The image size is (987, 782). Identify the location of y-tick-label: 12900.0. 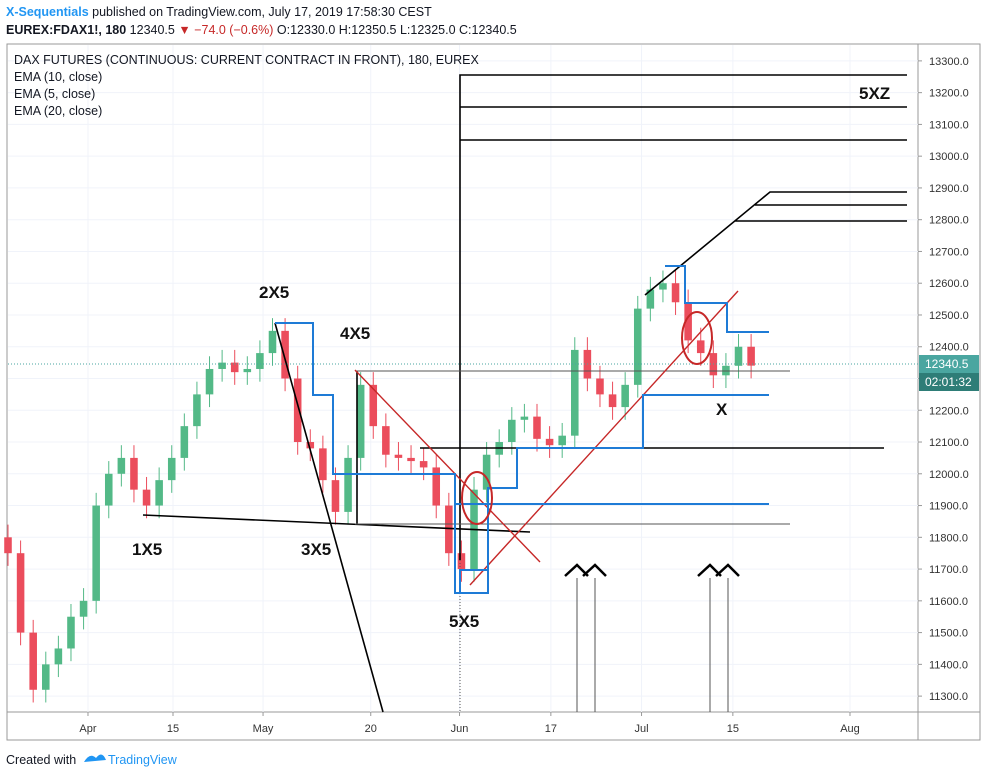
(949, 189).